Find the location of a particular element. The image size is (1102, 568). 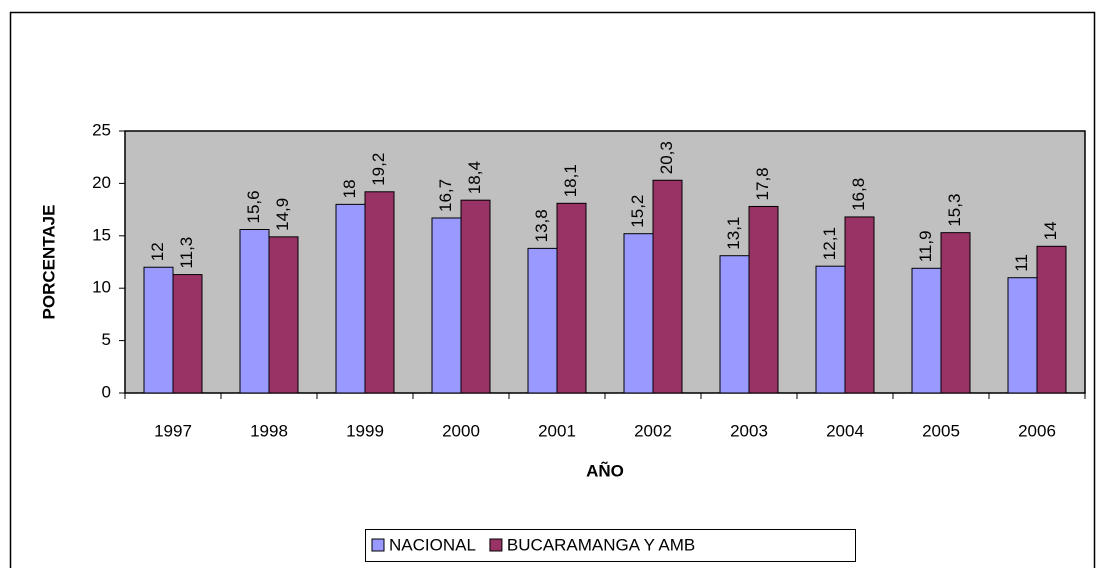

x-tick-label: 2005 is located at coordinates (941, 430).